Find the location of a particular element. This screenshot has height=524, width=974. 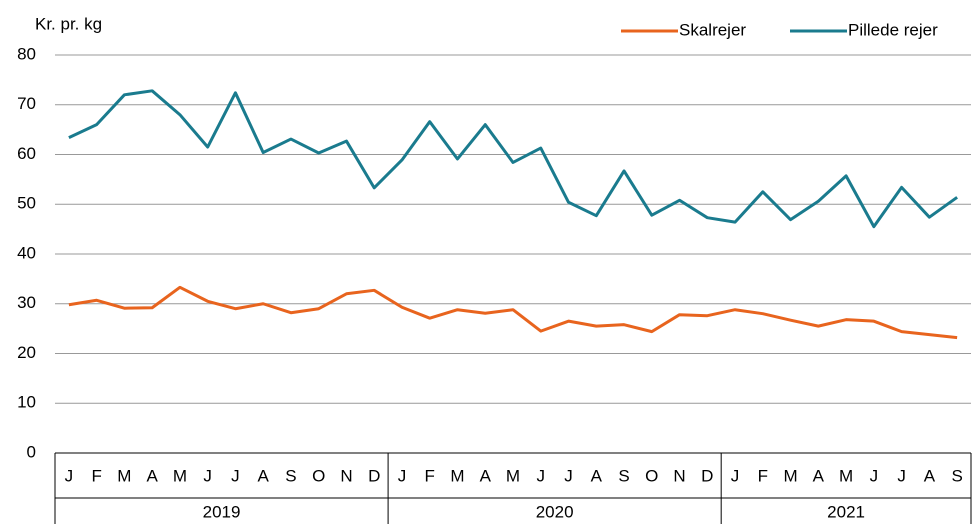

y-tick-label: 0 is located at coordinates (31, 451).